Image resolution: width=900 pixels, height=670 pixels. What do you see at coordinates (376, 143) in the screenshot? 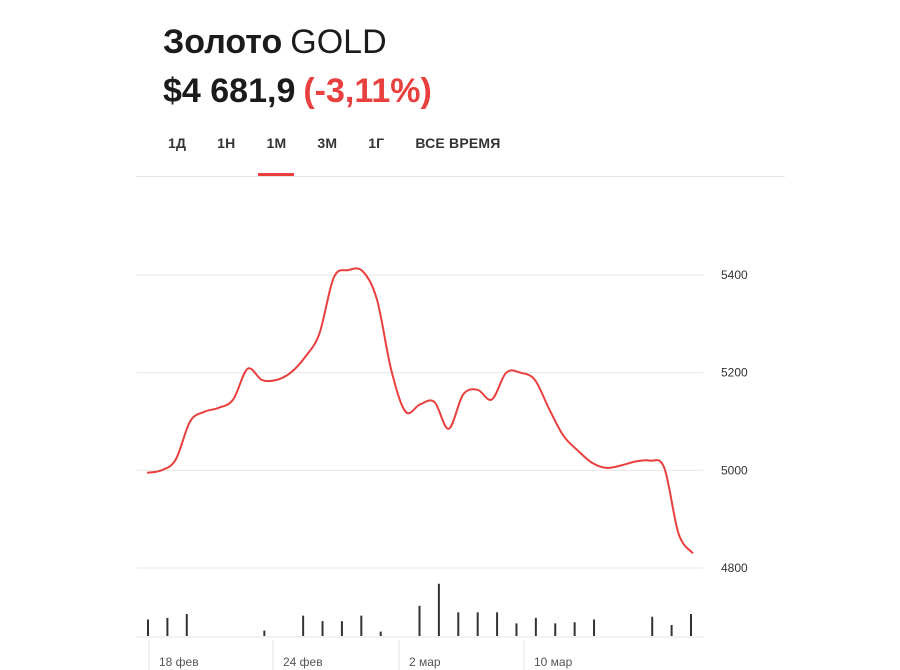
I see `tab-1y: 1Г` at bounding box center [376, 143].